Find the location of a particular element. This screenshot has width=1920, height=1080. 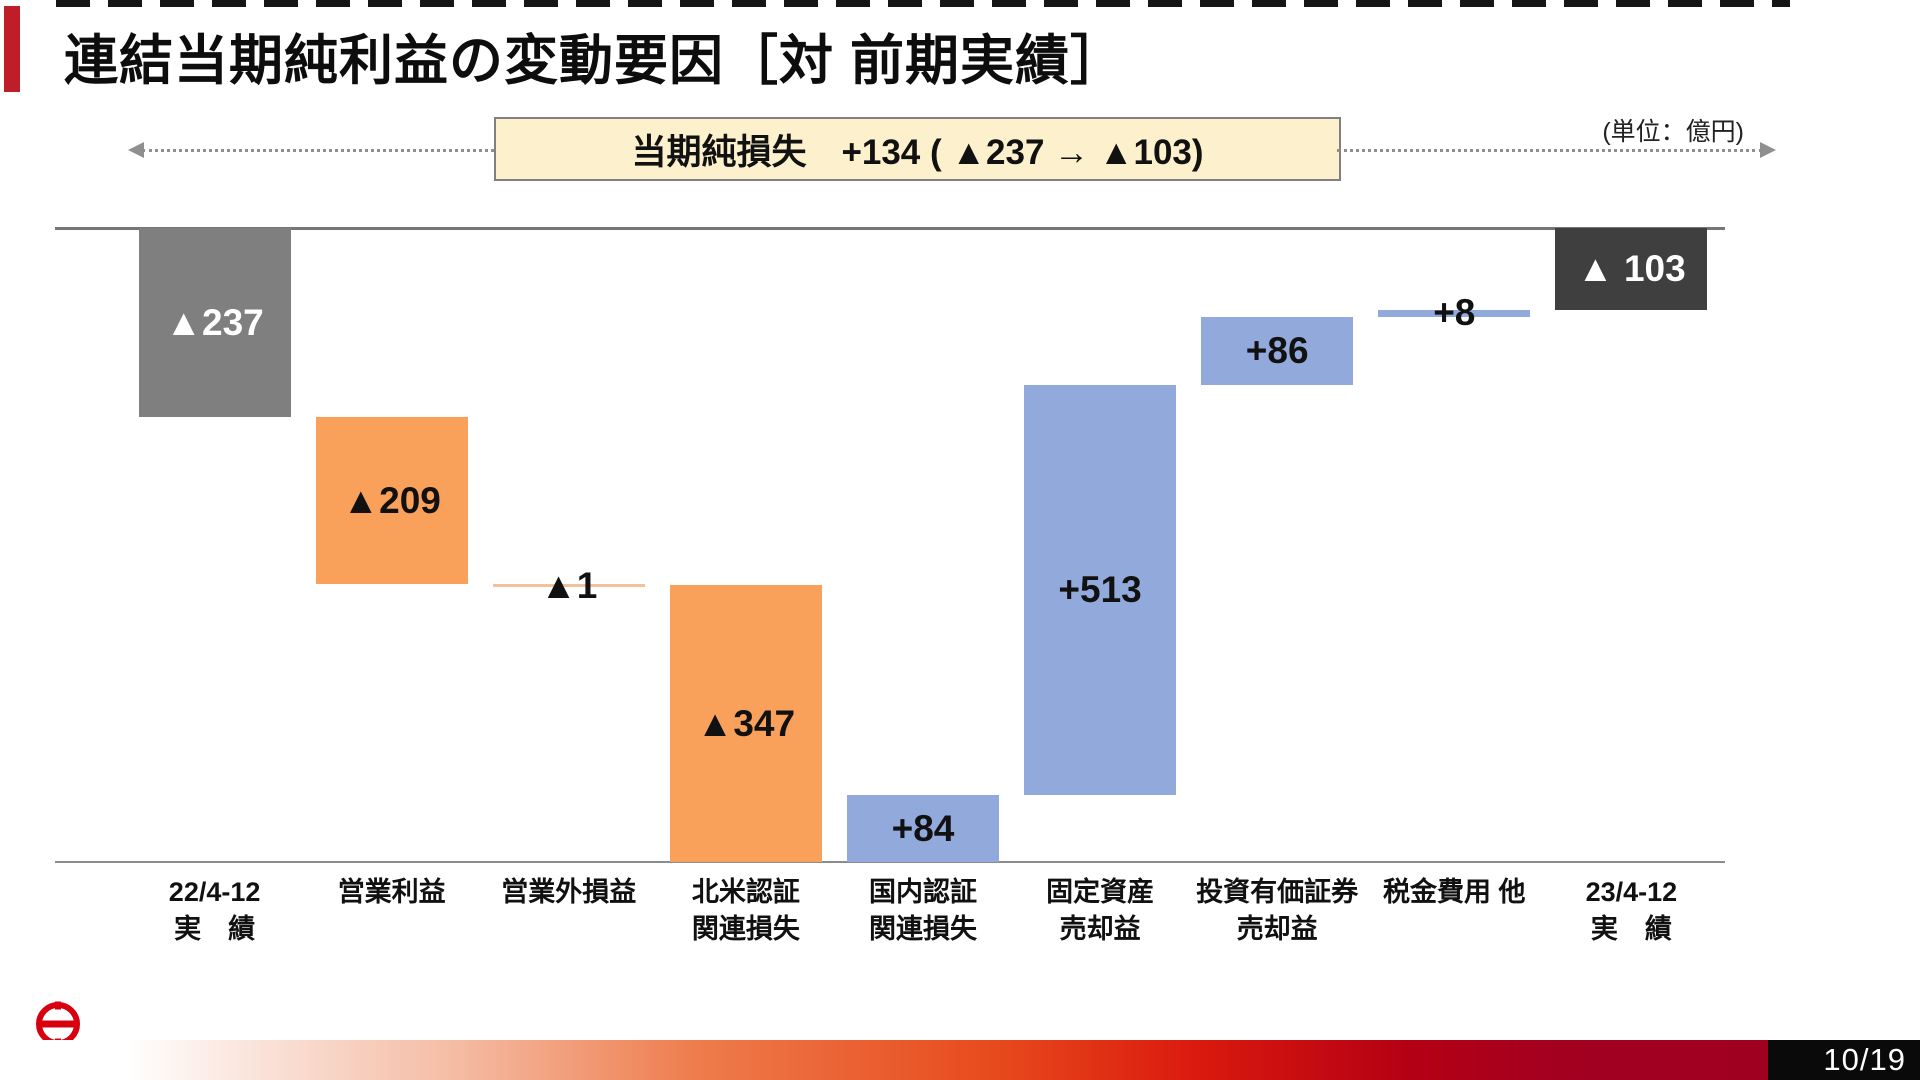

category-label-4: 国内認証 関連損失 is located at coordinates (923, 910).